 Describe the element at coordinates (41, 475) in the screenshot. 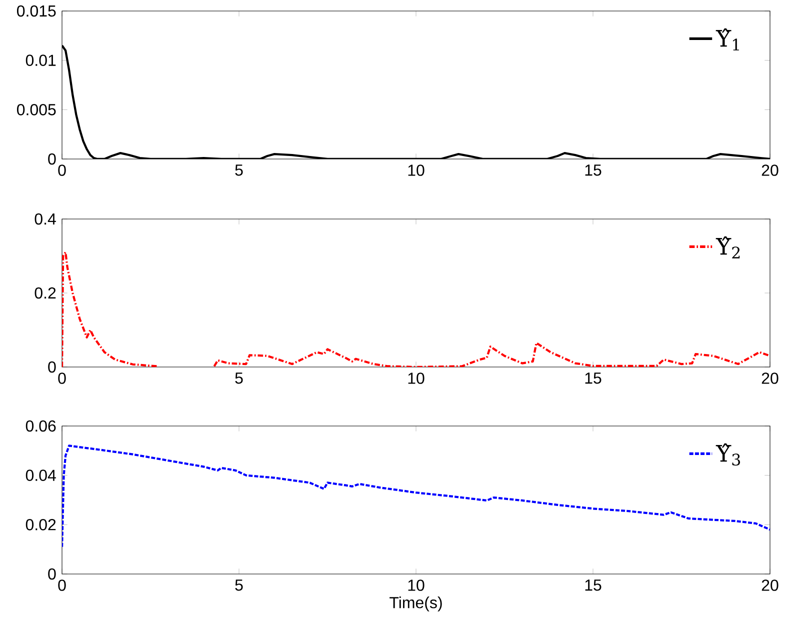

I see `y-tick-label: 0.04` at that location.